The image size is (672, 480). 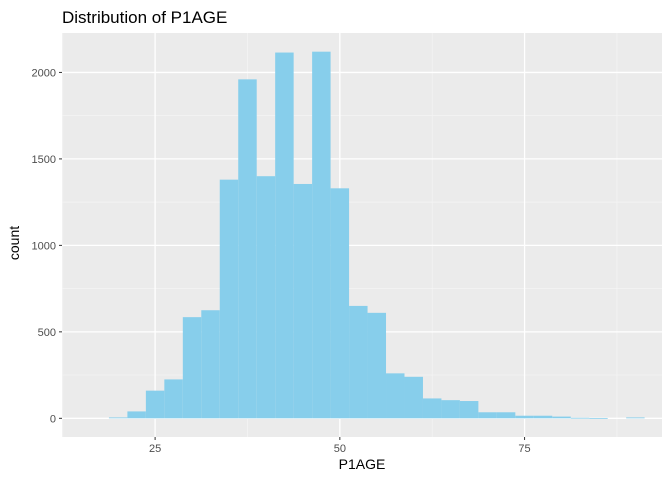 I want to click on x-tick-label: 25, so click(x=155, y=449).